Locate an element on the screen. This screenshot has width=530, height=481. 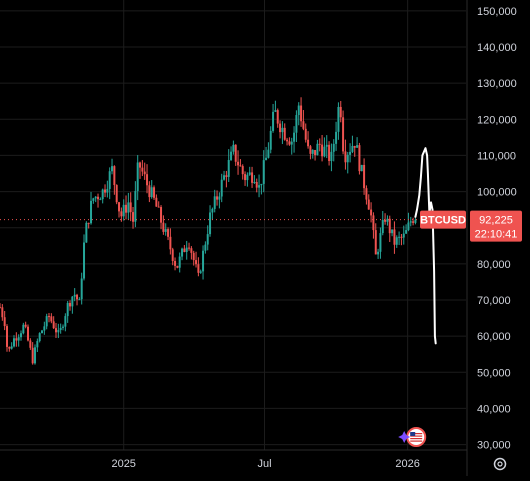
settings-icon is located at coordinates (500, 464).